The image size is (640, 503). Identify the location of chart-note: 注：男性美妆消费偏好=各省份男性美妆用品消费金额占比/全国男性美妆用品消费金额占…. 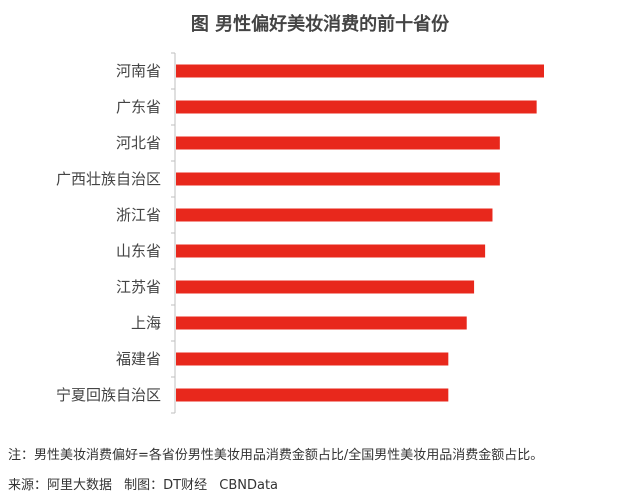
(276, 455).